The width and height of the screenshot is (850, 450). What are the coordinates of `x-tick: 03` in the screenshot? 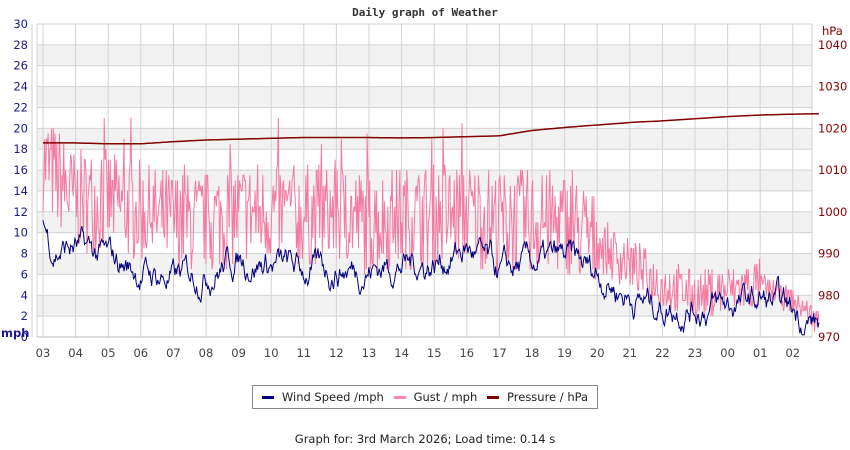 It's located at (43, 353).